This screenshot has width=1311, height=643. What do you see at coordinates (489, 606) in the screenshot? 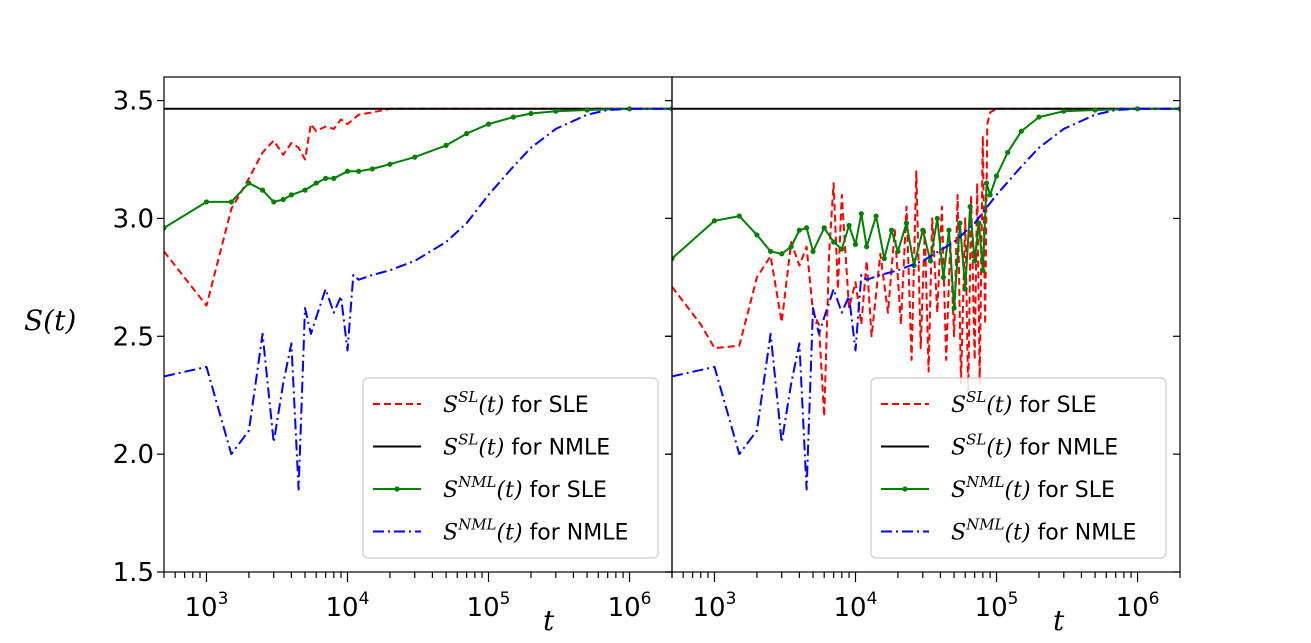
I see `x-tick-label: 10⁵` at bounding box center [489, 606].